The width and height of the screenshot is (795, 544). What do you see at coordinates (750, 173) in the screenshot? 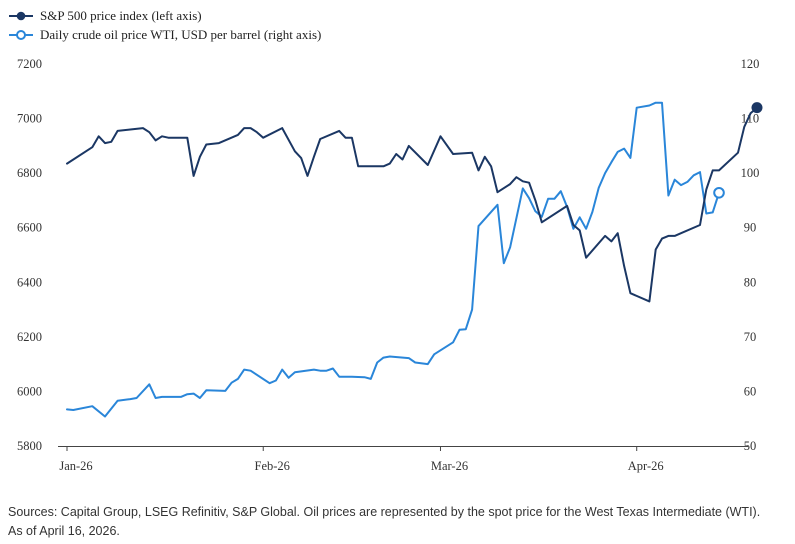
I see `y-right-tick-label: 100` at bounding box center [750, 173].